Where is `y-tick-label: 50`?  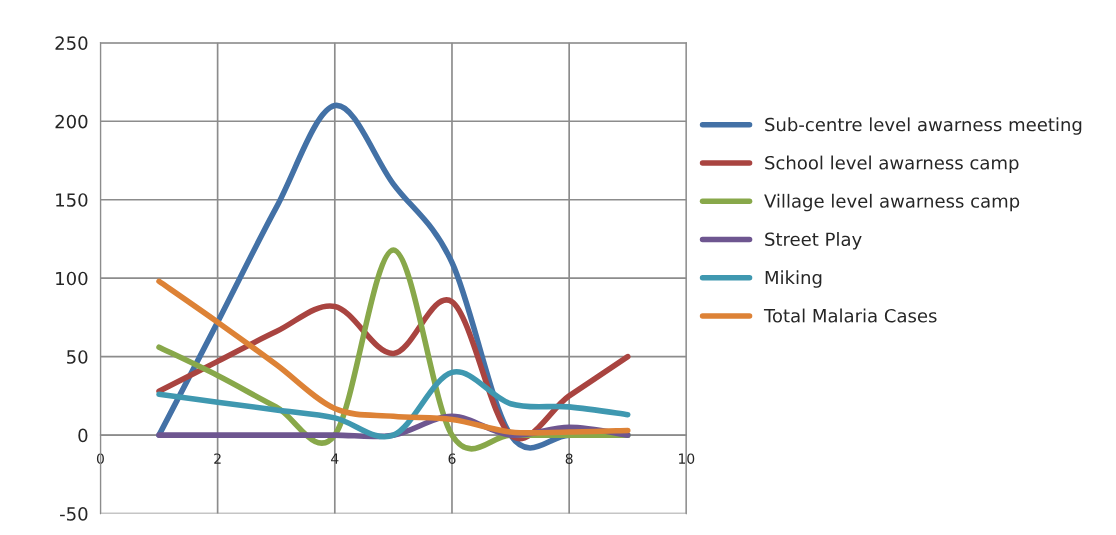
y-tick-label: 50 is located at coordinates (77, 357).